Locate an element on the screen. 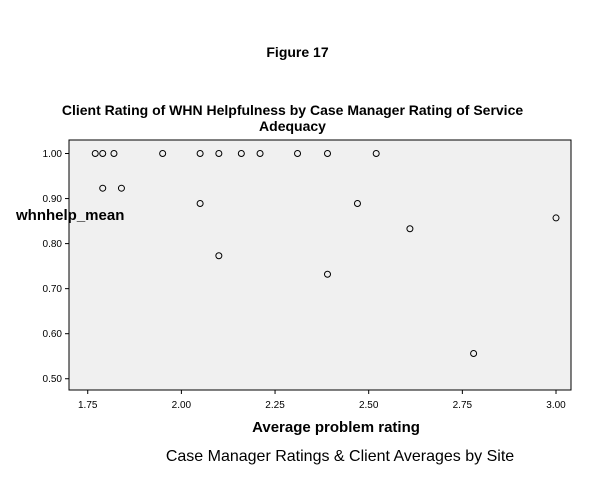 Image resolution: width=595 pixels, height=484 pixels. x-tick-label: 1.75 is located at coordinates (88, 405).